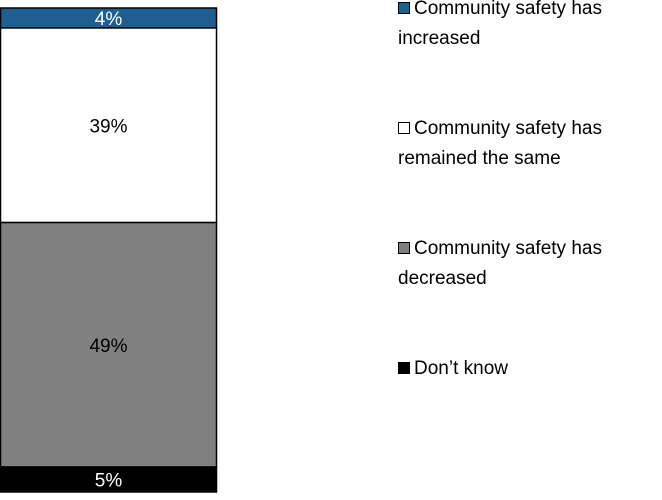 Image resolution: width=662 pixels, height=500 pixels. Describe the element at coordinates (461, 368) in the screenshot. I see `legend-label-dont-know: Don’t know` at that location.